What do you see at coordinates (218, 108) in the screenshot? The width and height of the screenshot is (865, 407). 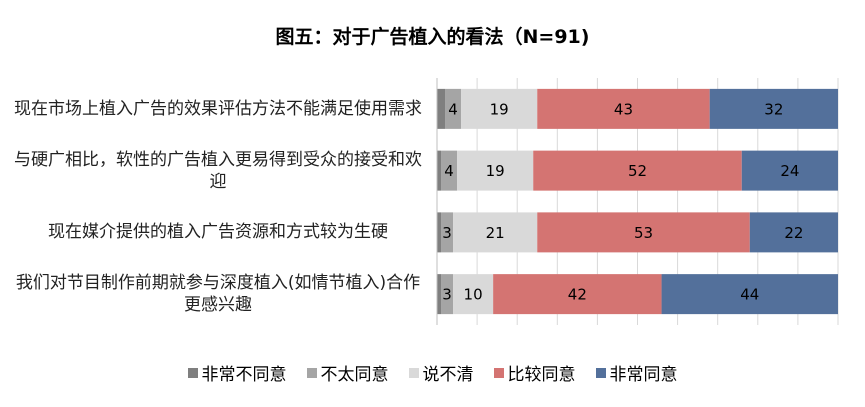 I see `category-label: 现在市场上植入广告的效果评估方法不能满足使用需求` at bounding box center [218, 108].